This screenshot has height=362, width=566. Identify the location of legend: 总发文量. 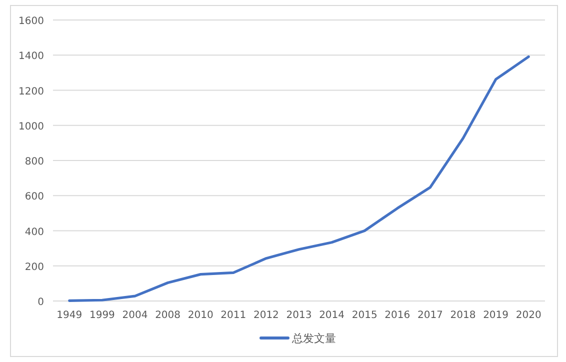
(298, 338).